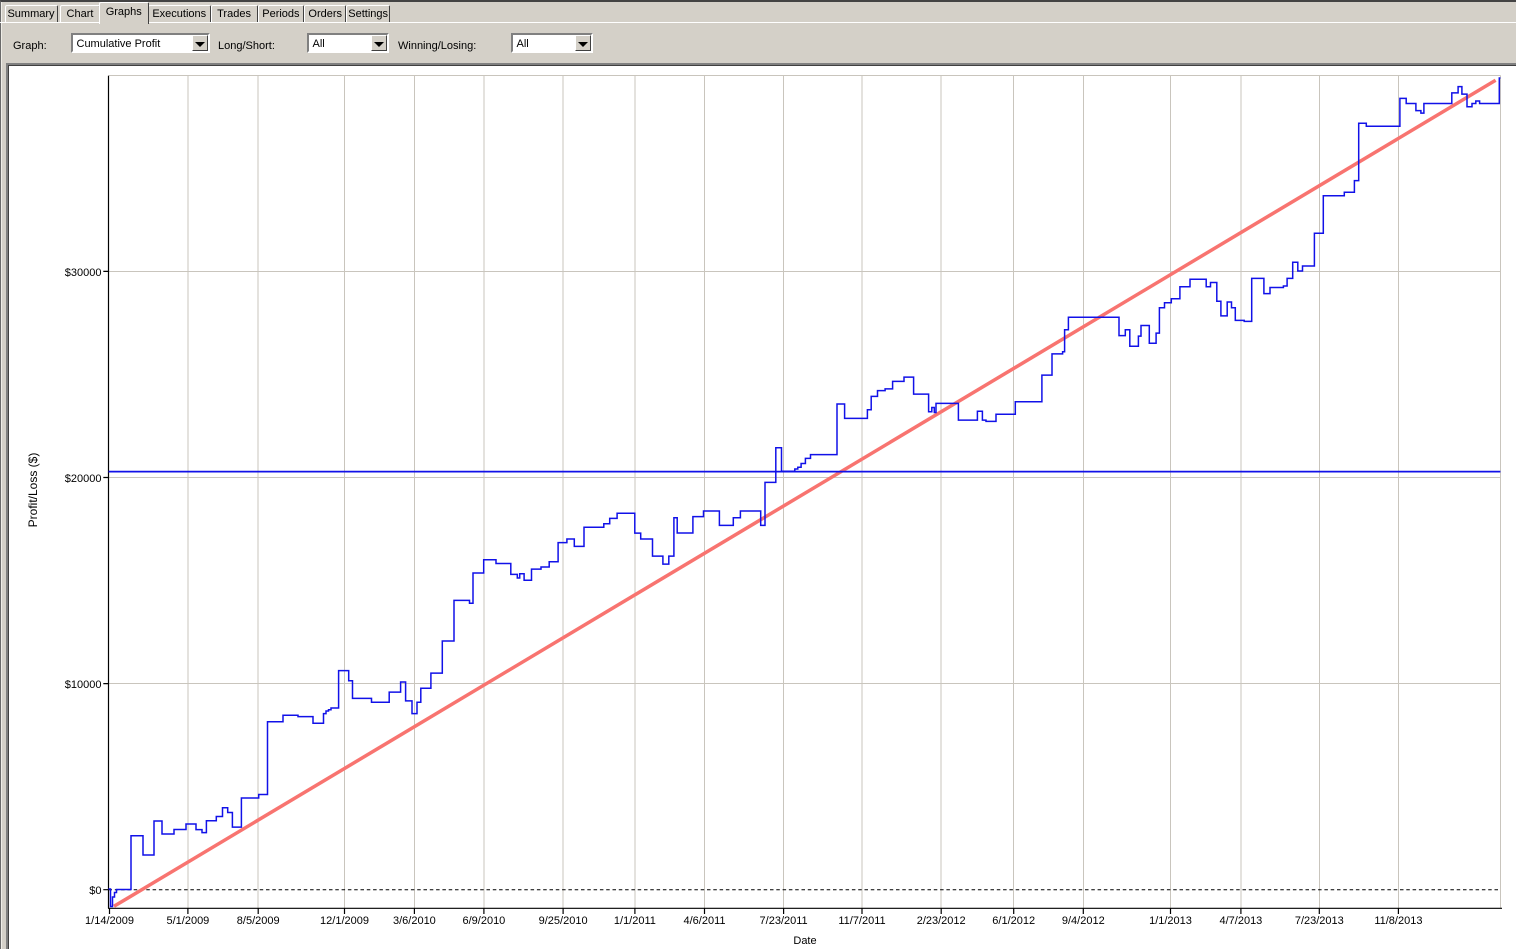 This screenshot has width=1516, height=949. Describe the element at coordinates (95, 891) in the screenshot. I see `svg-text: $0` at that location.